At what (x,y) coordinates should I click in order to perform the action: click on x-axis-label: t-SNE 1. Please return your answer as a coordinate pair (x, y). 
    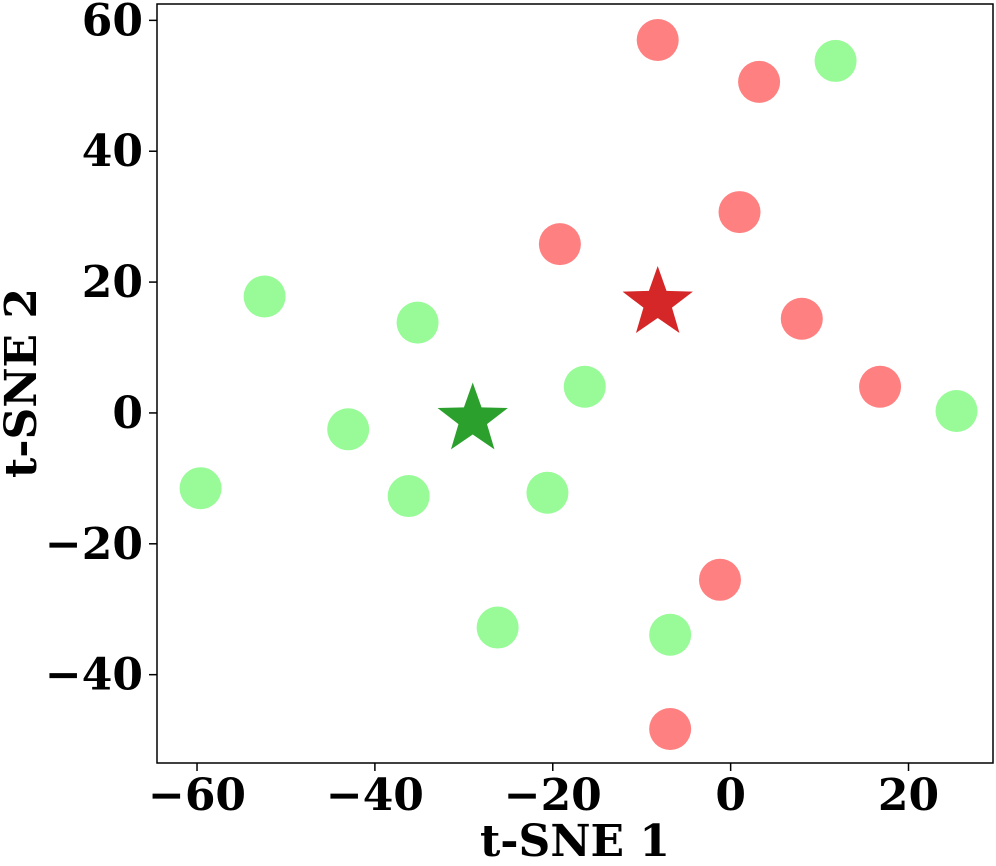
    Looking at the image, I should click on (575, 841).